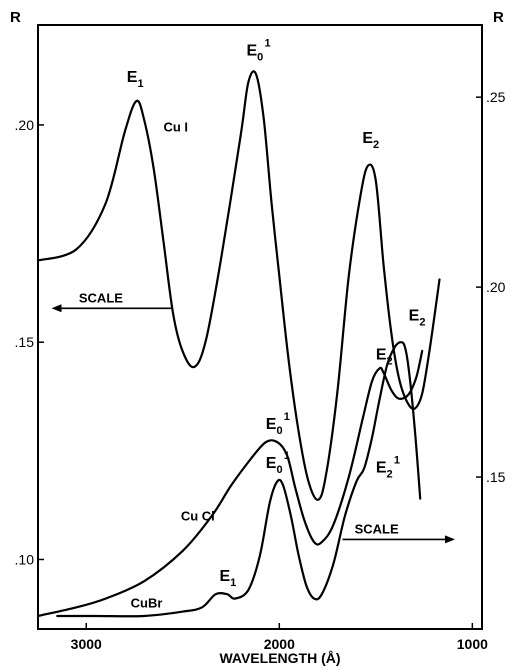  Describe the element at coordinates (496, 477) in the screenshot. I see `right-y-tick-label: .15` at that location.